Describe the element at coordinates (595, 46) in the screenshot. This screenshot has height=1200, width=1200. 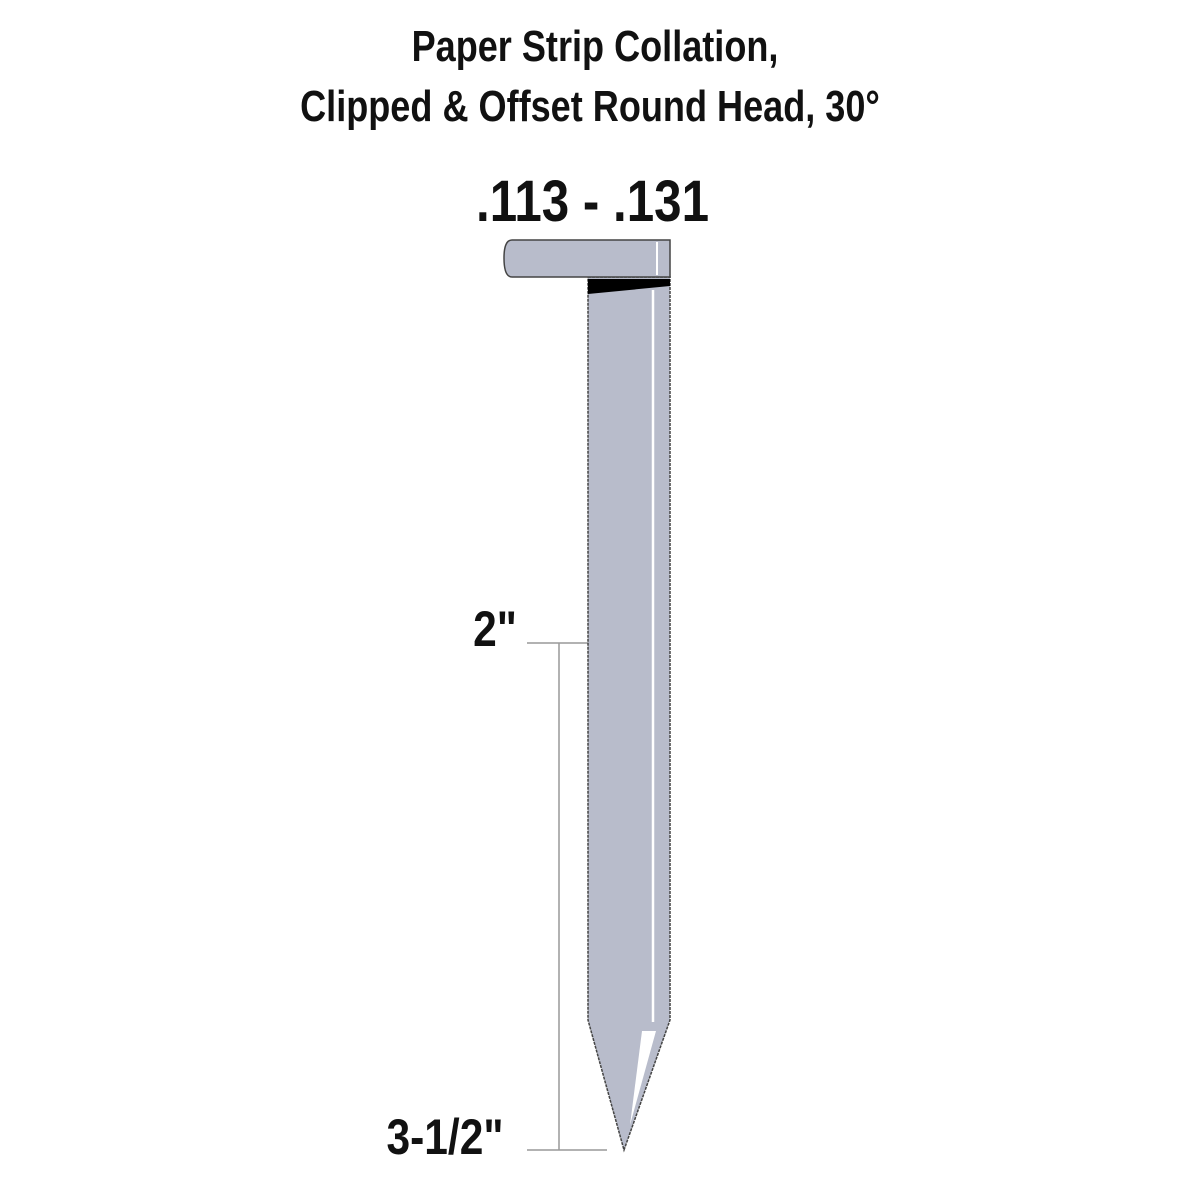
I see `title-line-1: Paper Strip Collation,` at that location.